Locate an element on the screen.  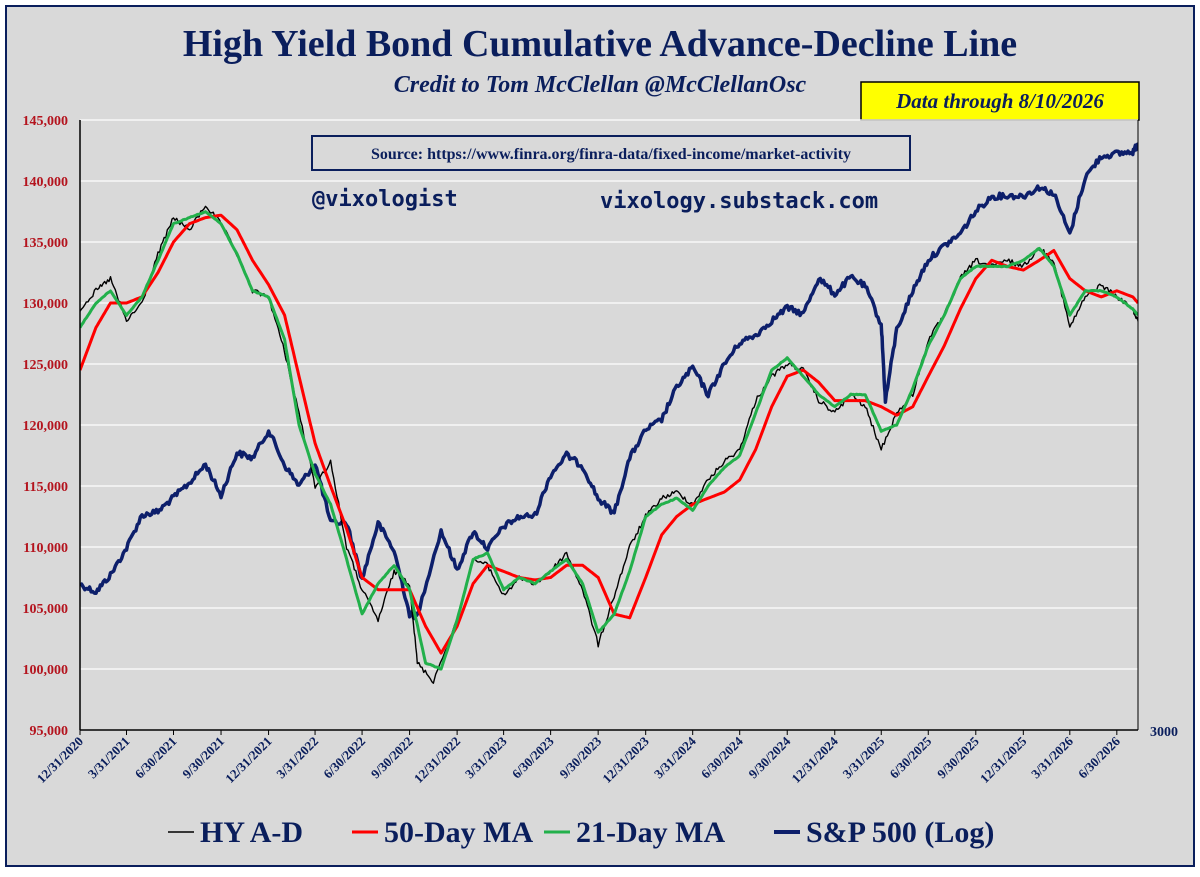
data-through-box is located at coordinates (1000, 101).